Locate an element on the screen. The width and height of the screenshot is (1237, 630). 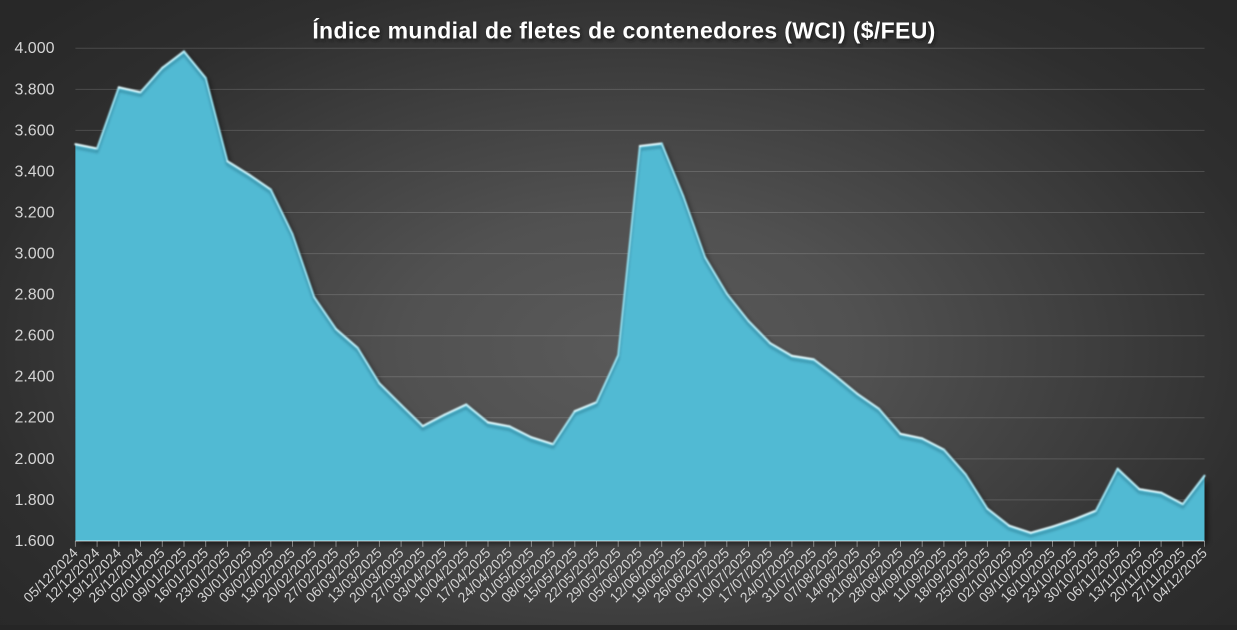
svg-text: 2.800 is located at coordinates (34, 295).